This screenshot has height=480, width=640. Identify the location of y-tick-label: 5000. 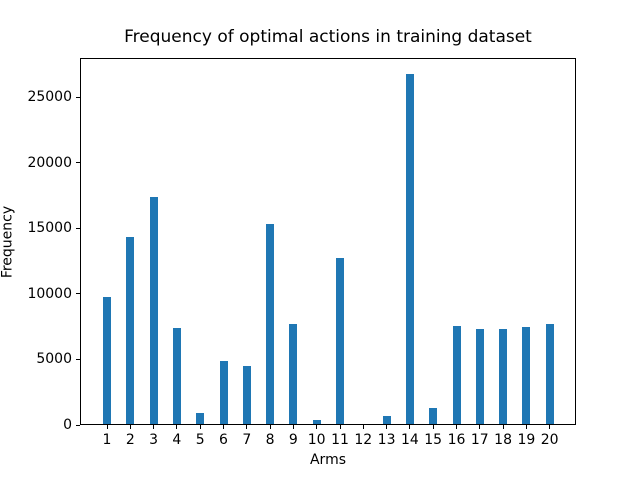
(54, 359).